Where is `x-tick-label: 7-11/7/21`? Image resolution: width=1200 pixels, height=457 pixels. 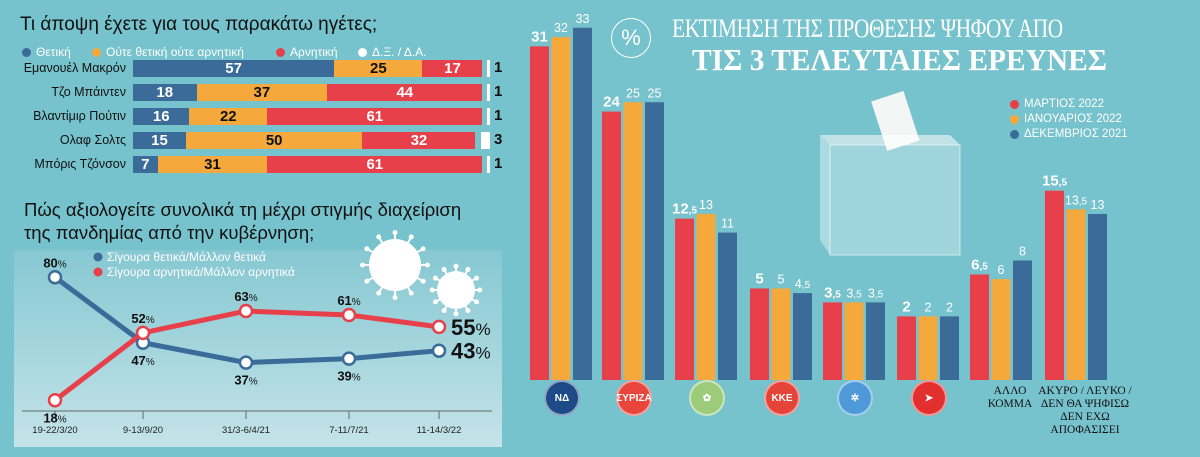
x-tick-label: 7-11/7/21 is located at coordinates (348, 430).